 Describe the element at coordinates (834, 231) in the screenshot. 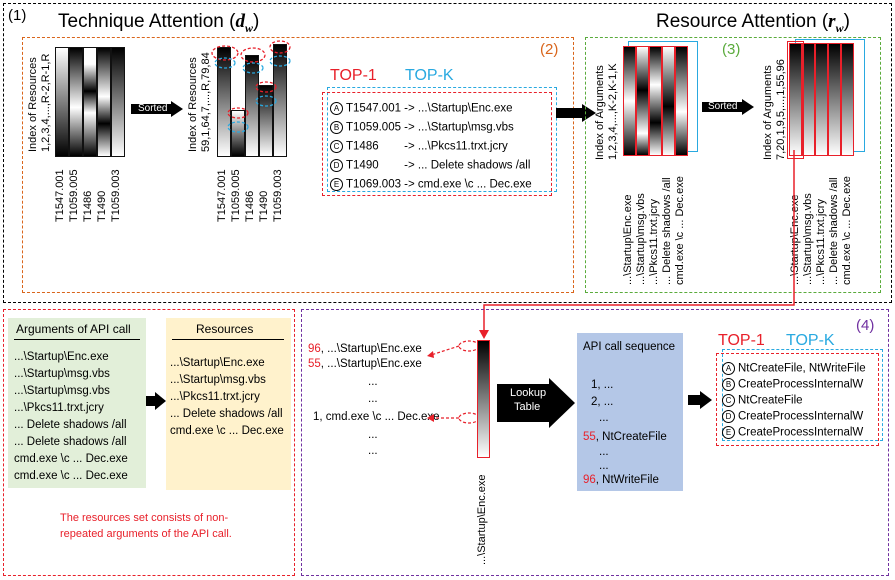

I see `argument-label: ... Delete shadows /all` at that location.